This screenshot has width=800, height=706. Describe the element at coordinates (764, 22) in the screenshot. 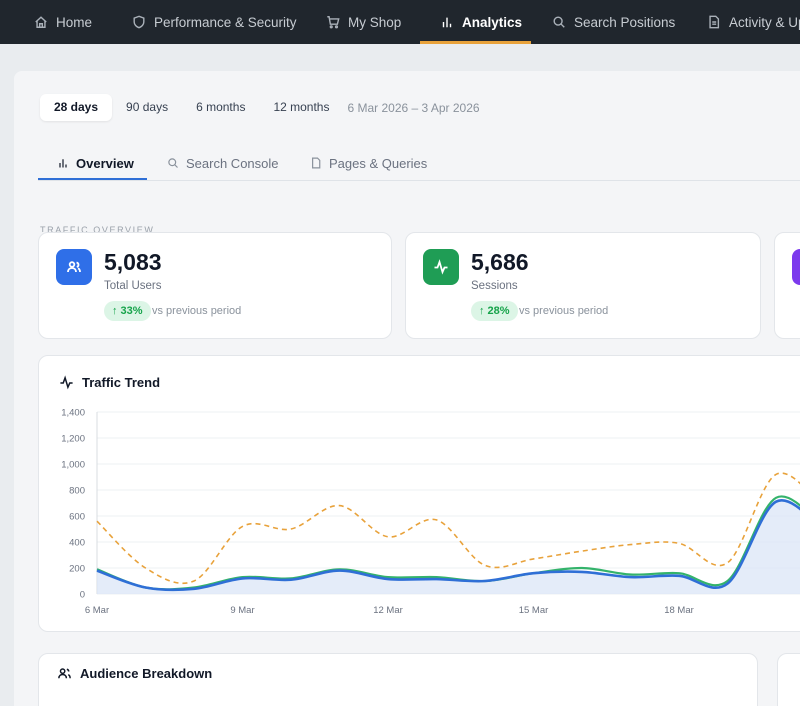

I see `nav-item-label: Activity & Up` at that location.